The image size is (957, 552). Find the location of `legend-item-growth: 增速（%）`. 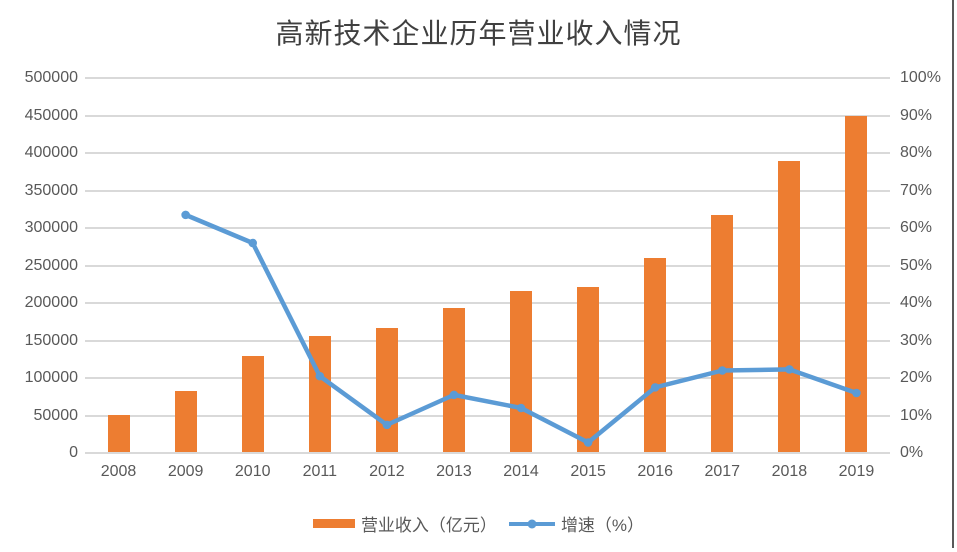

legend-item-growth: 增速（%） is located at coordinates (576, 523).